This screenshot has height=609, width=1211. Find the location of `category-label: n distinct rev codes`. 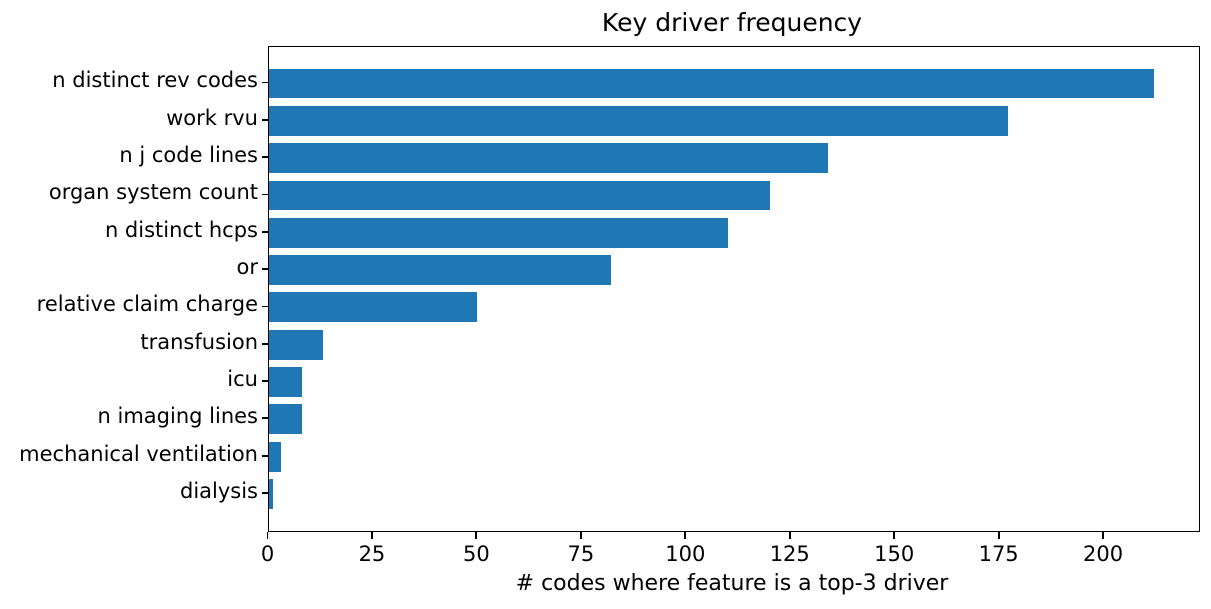

category-label: n distinct rev codes is located at coordinates (155, 80).